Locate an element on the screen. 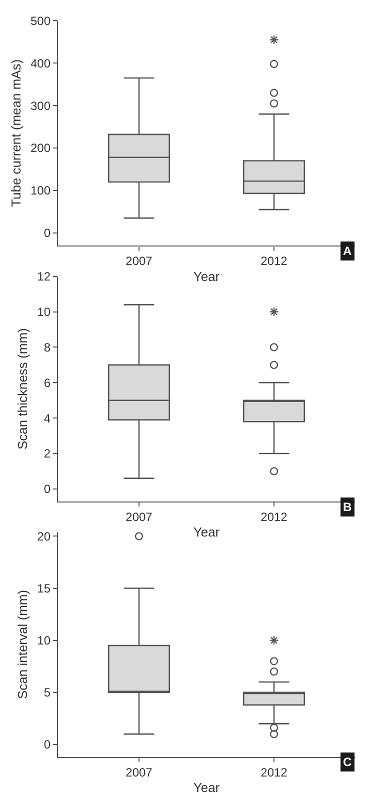 Image resolution: width=367 pixels, height=810 pixels. y-axis-title: Tube current (mean mAs) is located at coordinates (16, 133).